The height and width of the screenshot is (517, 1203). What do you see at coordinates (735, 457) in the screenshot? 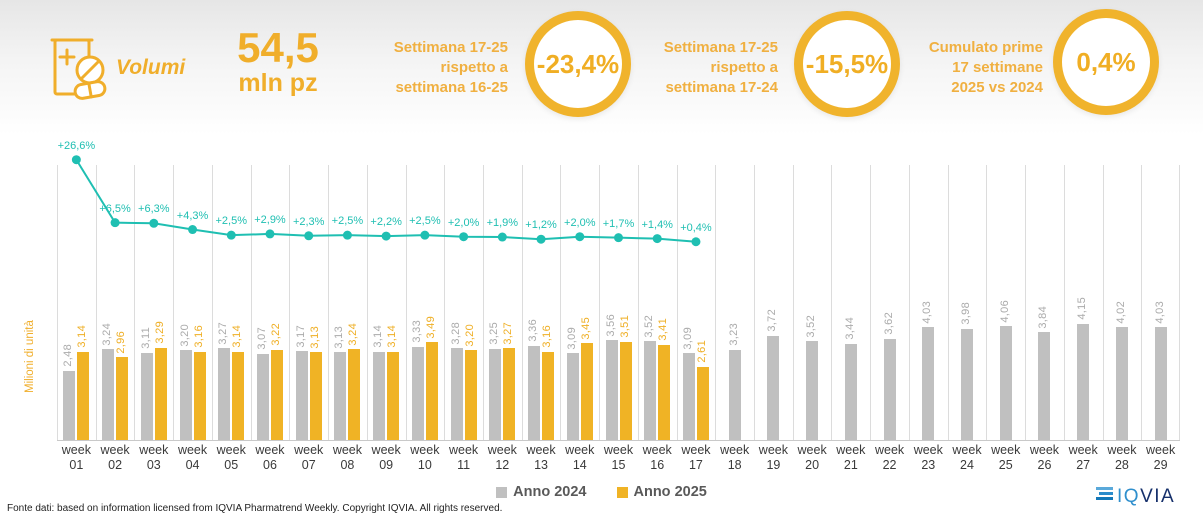
I see `x-axis-label-week-18: week 18` at bounding box center [735, 457].